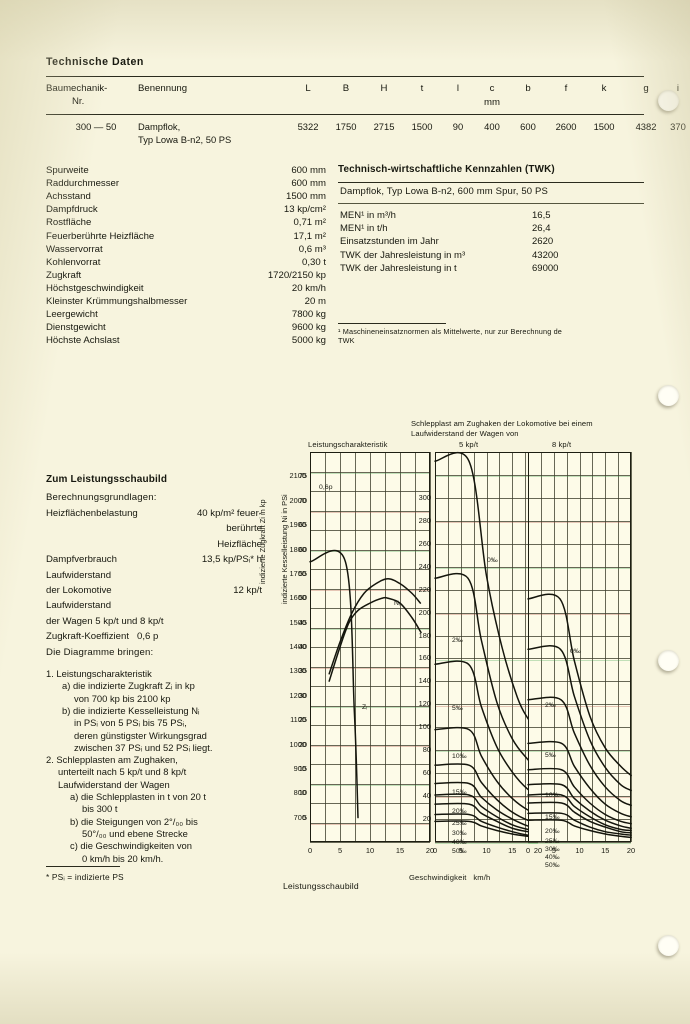  I want to click on twk-rule-top, so click(491, 182).